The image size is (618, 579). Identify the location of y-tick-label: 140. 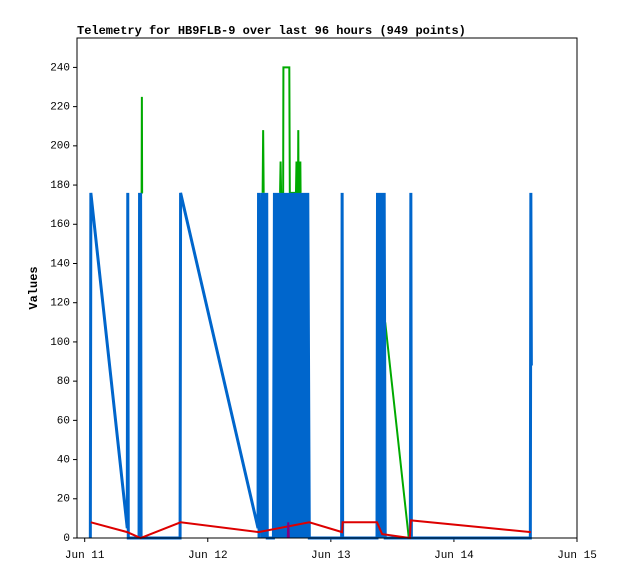
(60, 264).